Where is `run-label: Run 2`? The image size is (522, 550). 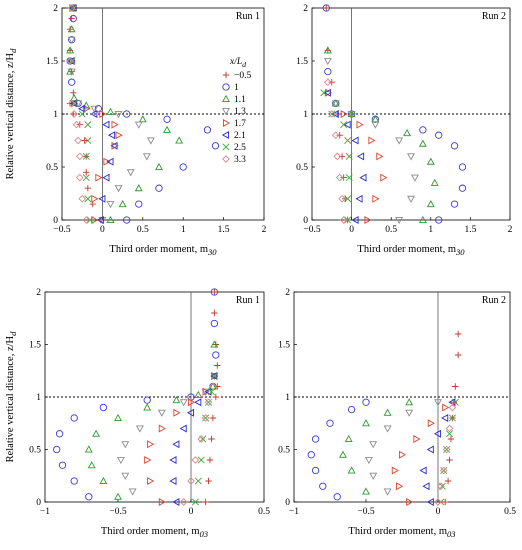
run-label: Run 2 is located at coordinates (494, 16).